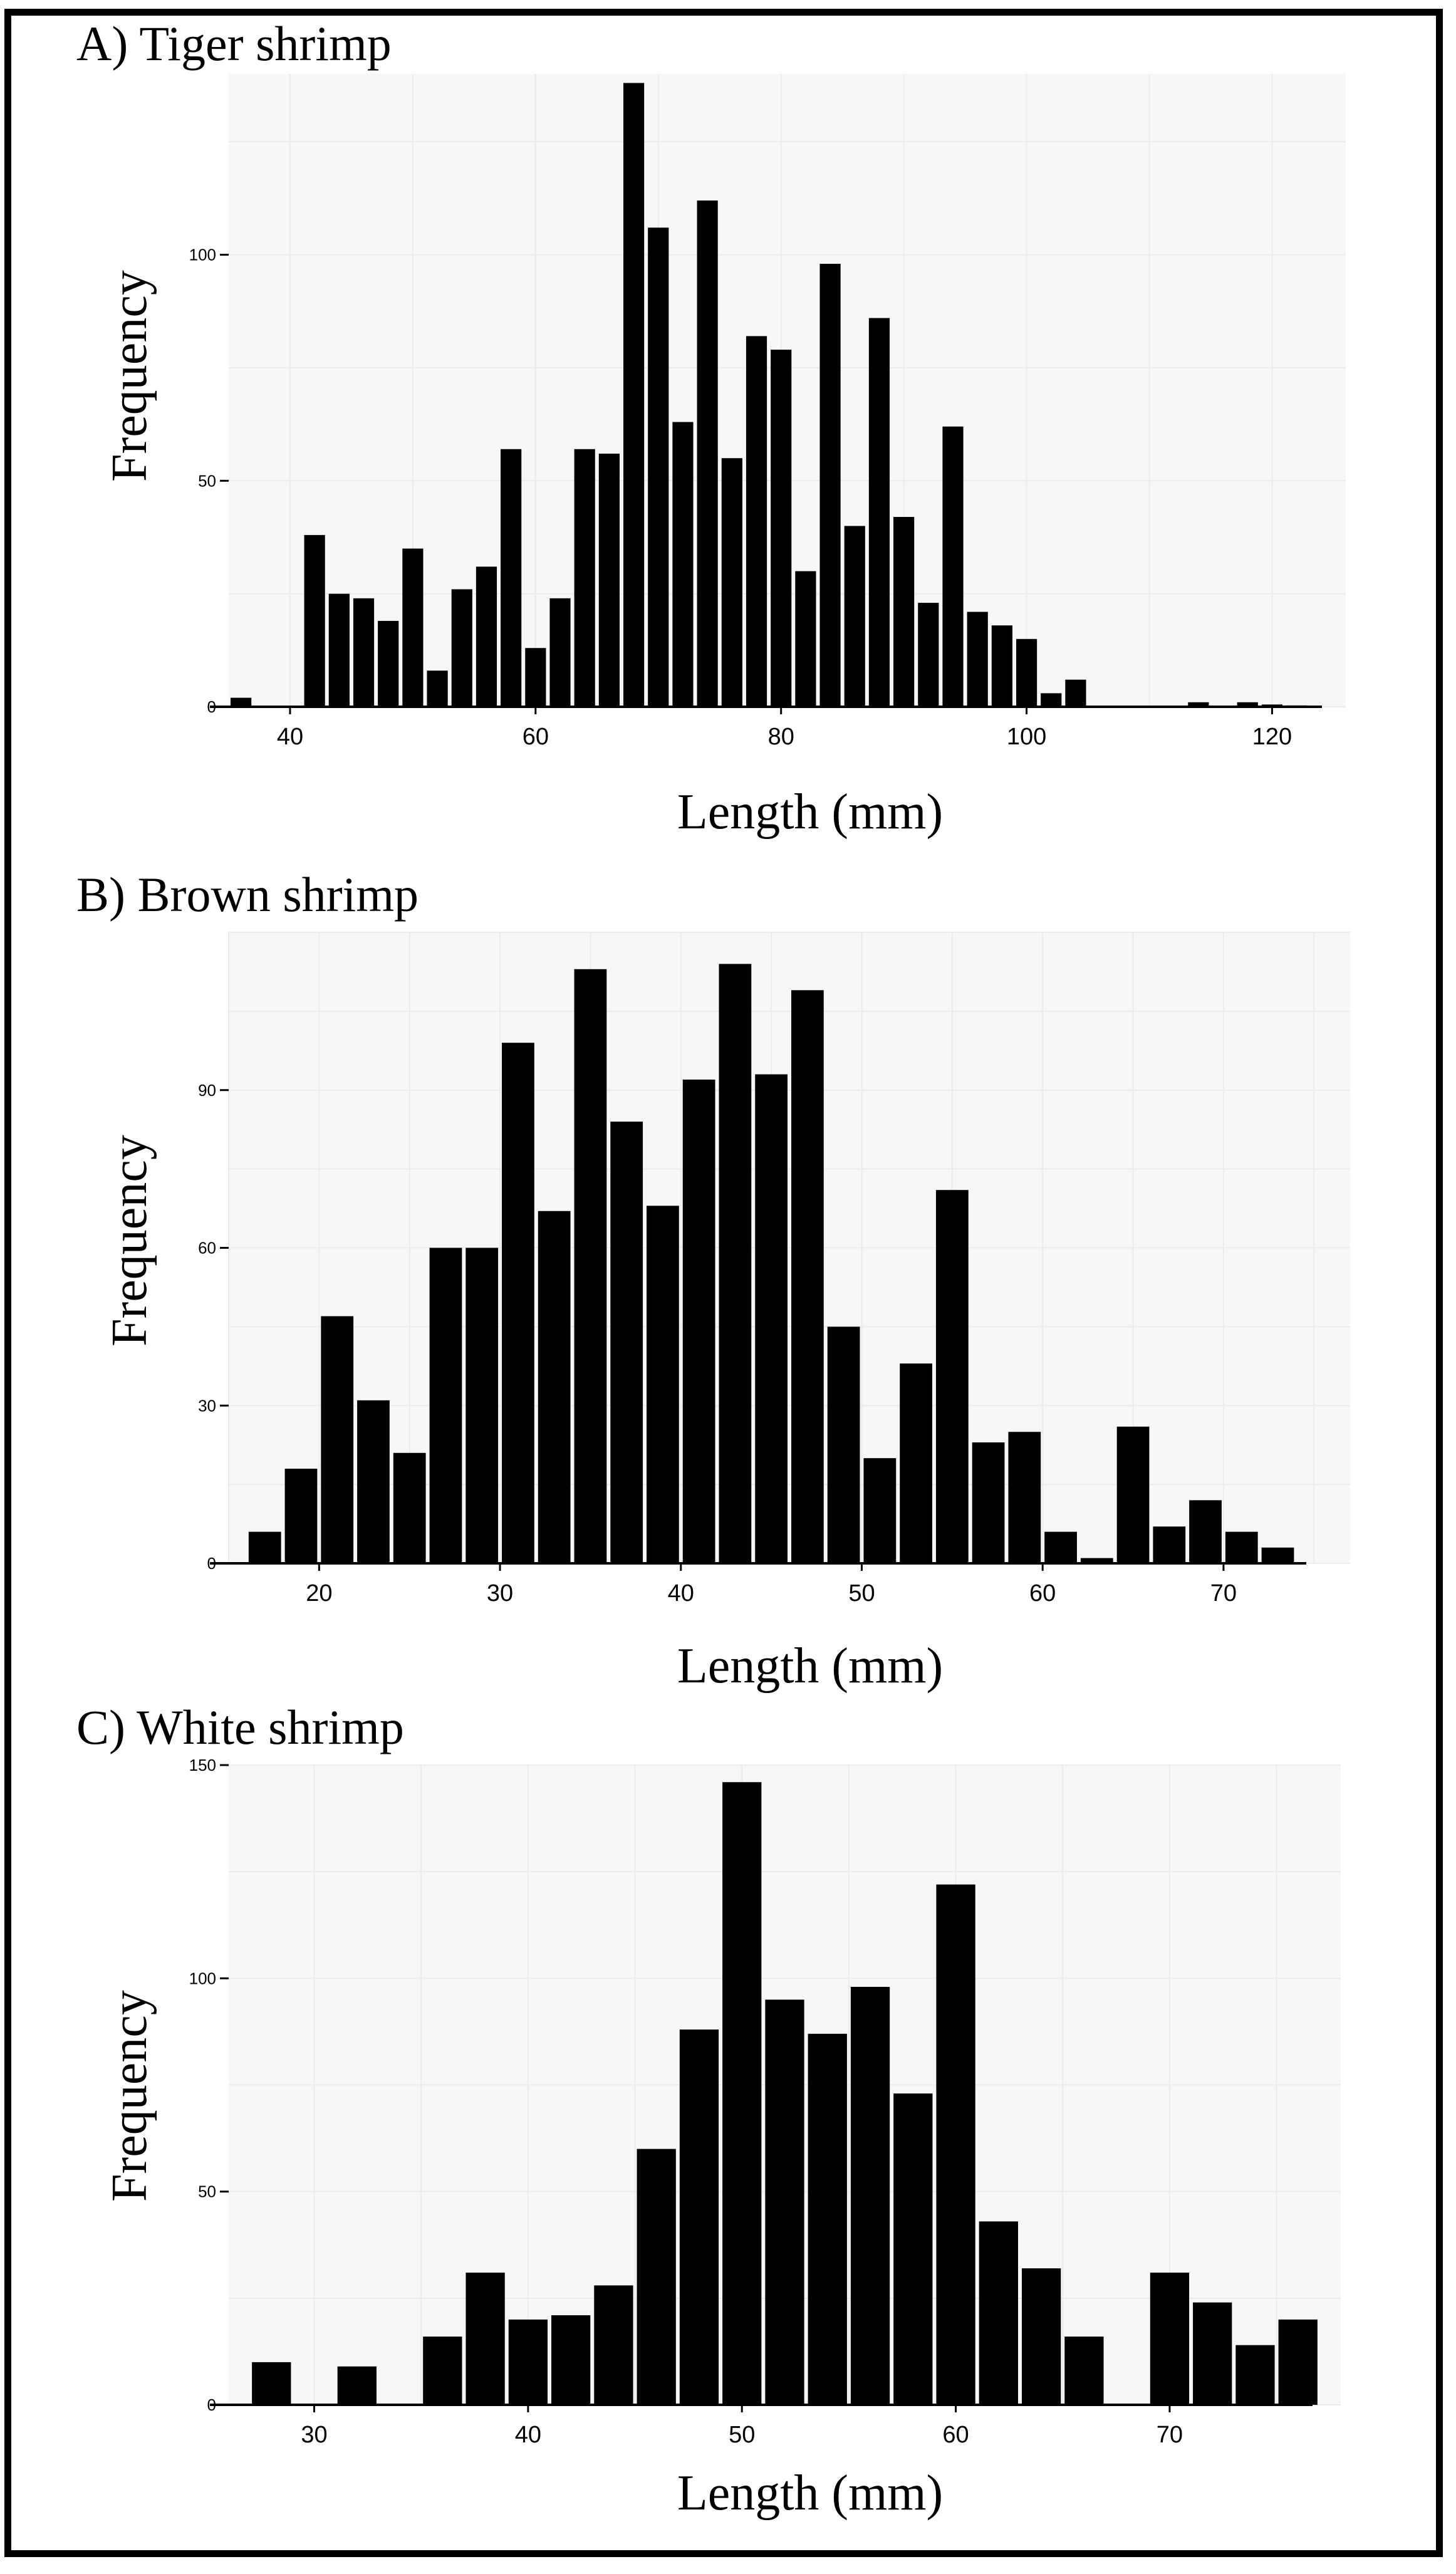  I want to click on panel-a-x-ticks: 40 60 80 100 120, so click(785, 728).